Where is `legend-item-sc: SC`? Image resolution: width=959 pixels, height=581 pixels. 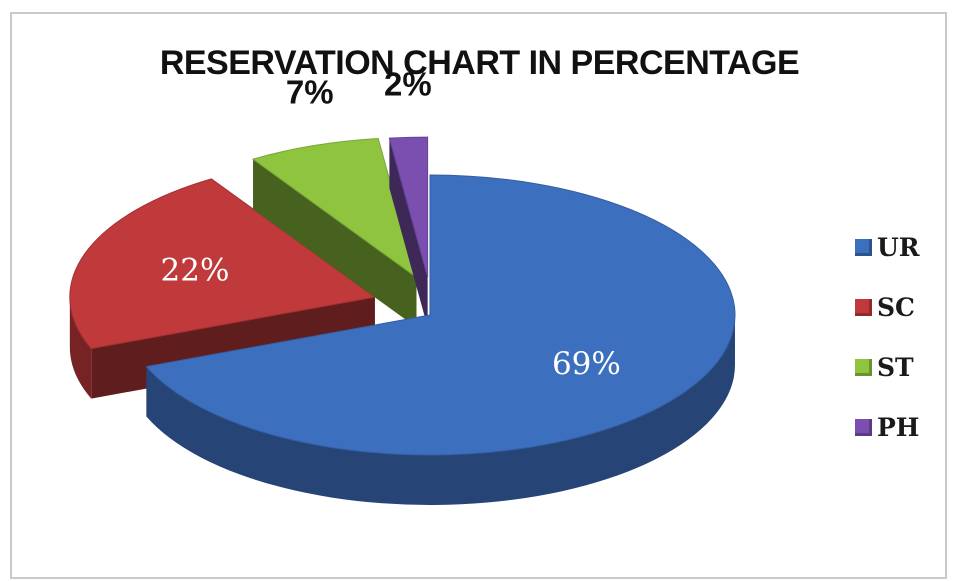
legend-item-sc: SC is located at coordinates (887, 307).